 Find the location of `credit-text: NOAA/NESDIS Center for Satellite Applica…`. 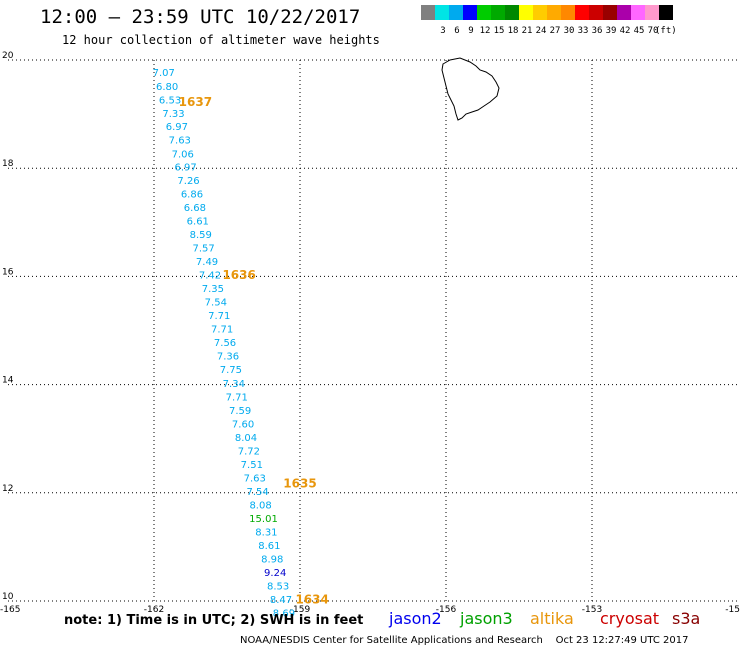

credit-text: NOAA/NESDIS Center for Satellite Applica… is located at coordinates (391, 640).